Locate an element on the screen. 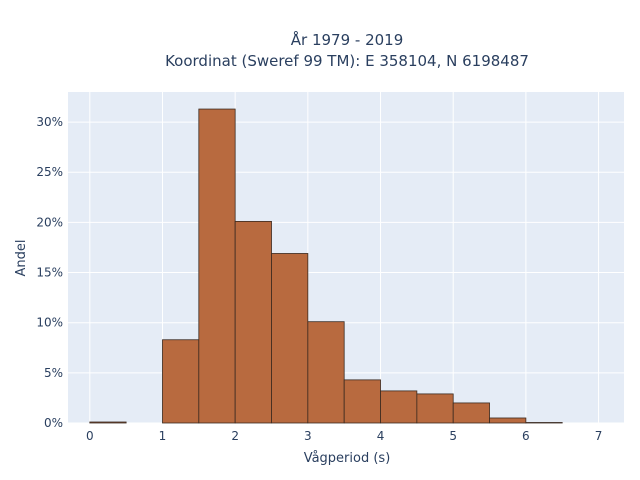  y-axis-title: Andel is located at coordinates (21, 258).